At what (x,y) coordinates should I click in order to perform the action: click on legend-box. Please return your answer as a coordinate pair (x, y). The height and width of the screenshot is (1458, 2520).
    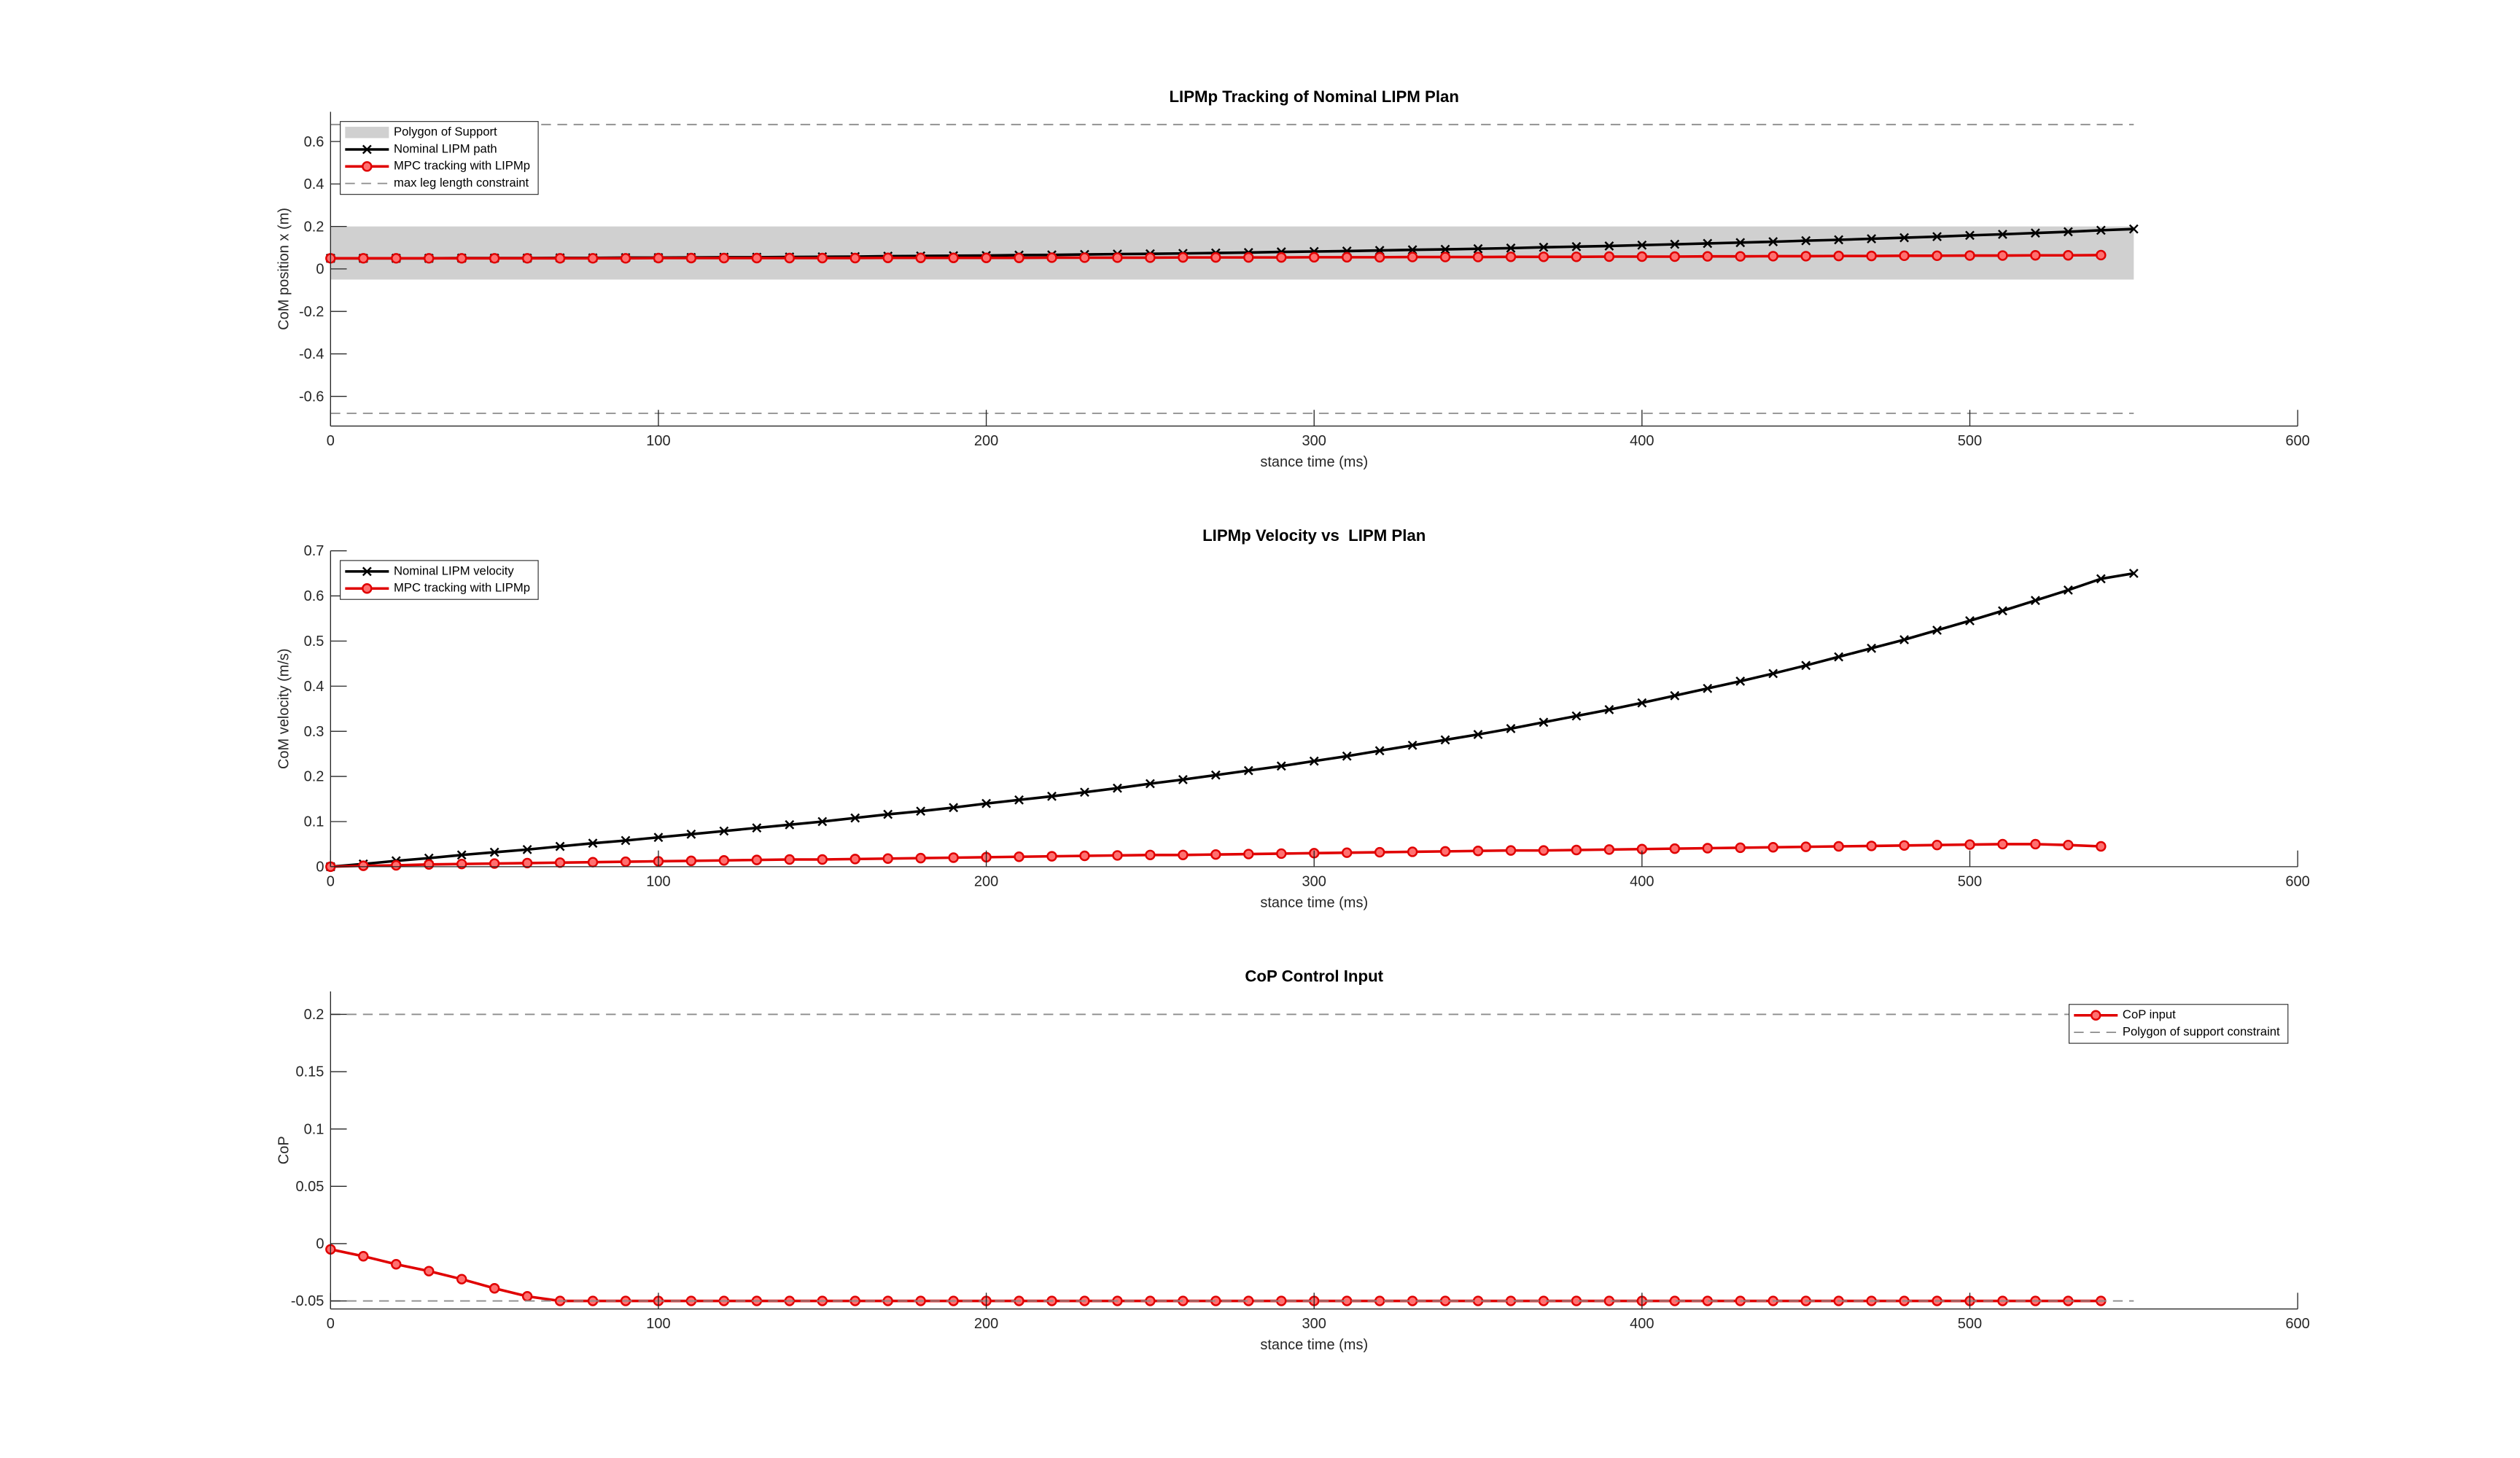
    Looking at the image, I should click on (2179, 1024).